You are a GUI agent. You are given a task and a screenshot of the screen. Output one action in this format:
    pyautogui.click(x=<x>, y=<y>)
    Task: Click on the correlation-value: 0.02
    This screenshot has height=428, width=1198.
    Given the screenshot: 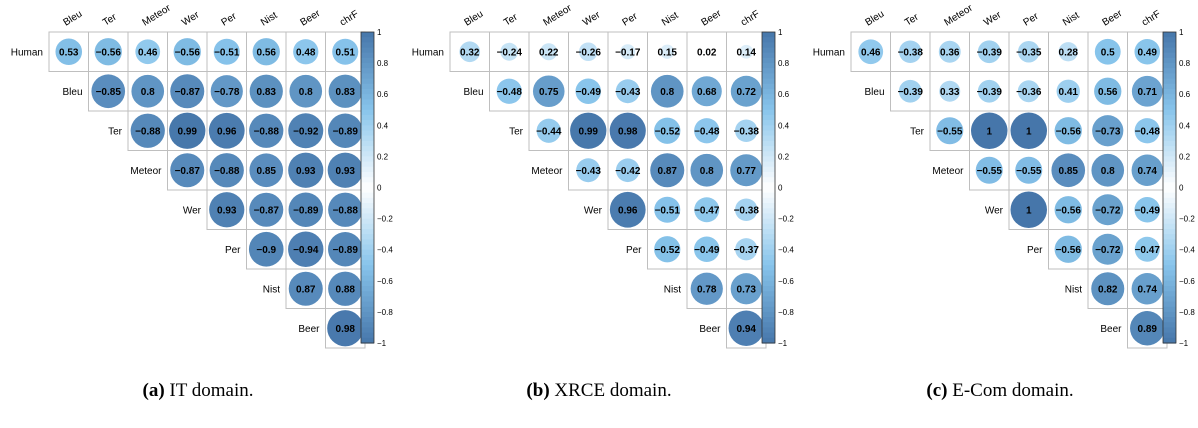 What is the action you would take?
    pyautogui.click(x=707, y=52)
    